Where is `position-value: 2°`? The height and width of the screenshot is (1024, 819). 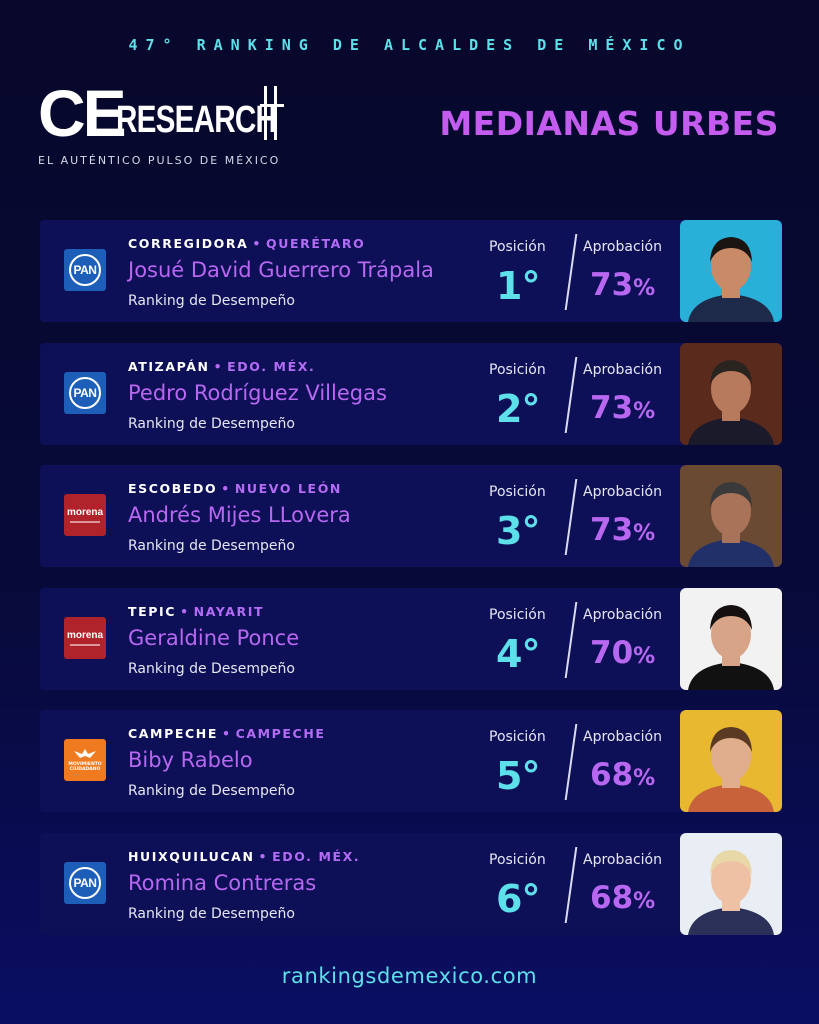
position-value: 2° is located at coordinates (518, 408).